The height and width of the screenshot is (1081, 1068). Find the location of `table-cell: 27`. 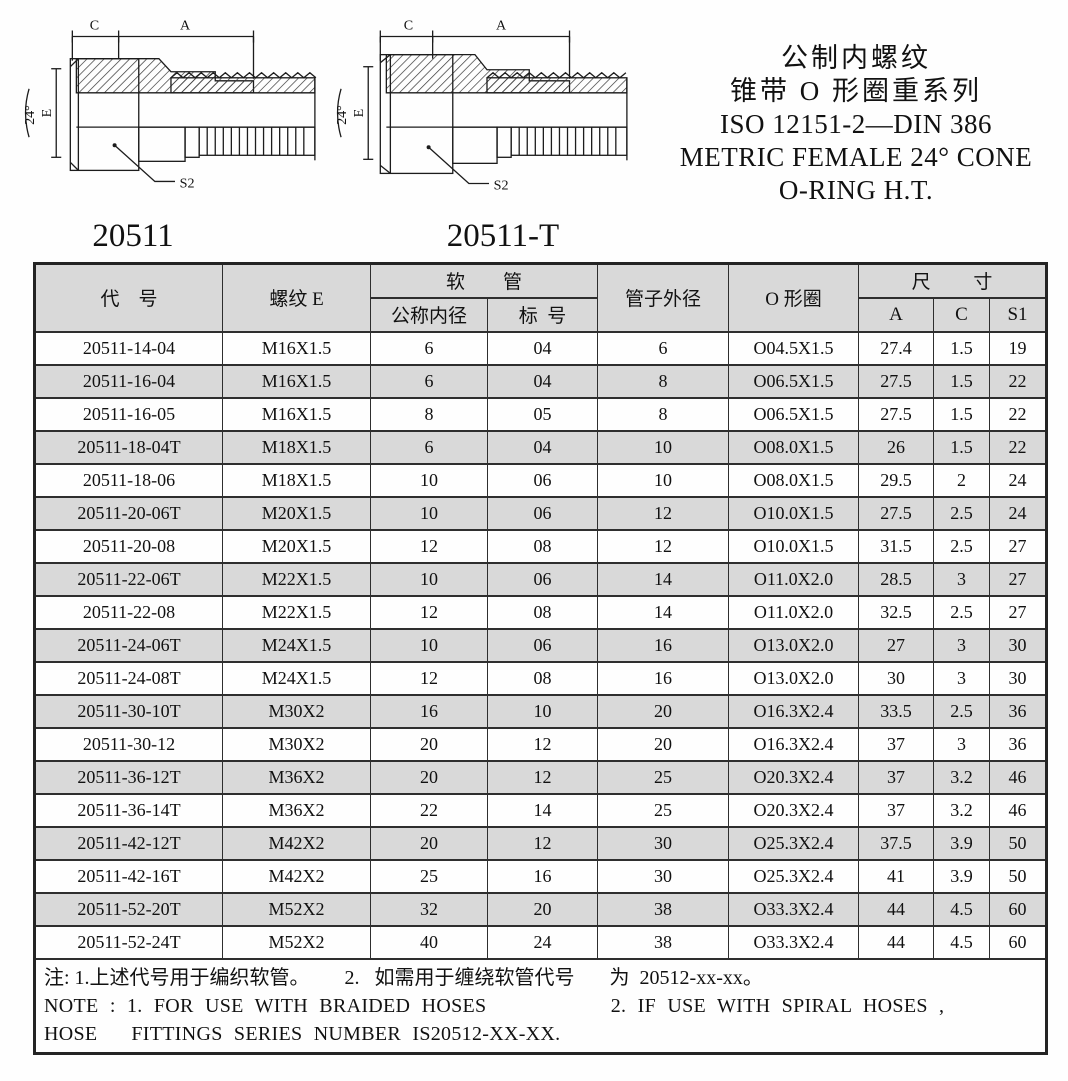

table-cell: 27 is located at coordinates (1018, 579).